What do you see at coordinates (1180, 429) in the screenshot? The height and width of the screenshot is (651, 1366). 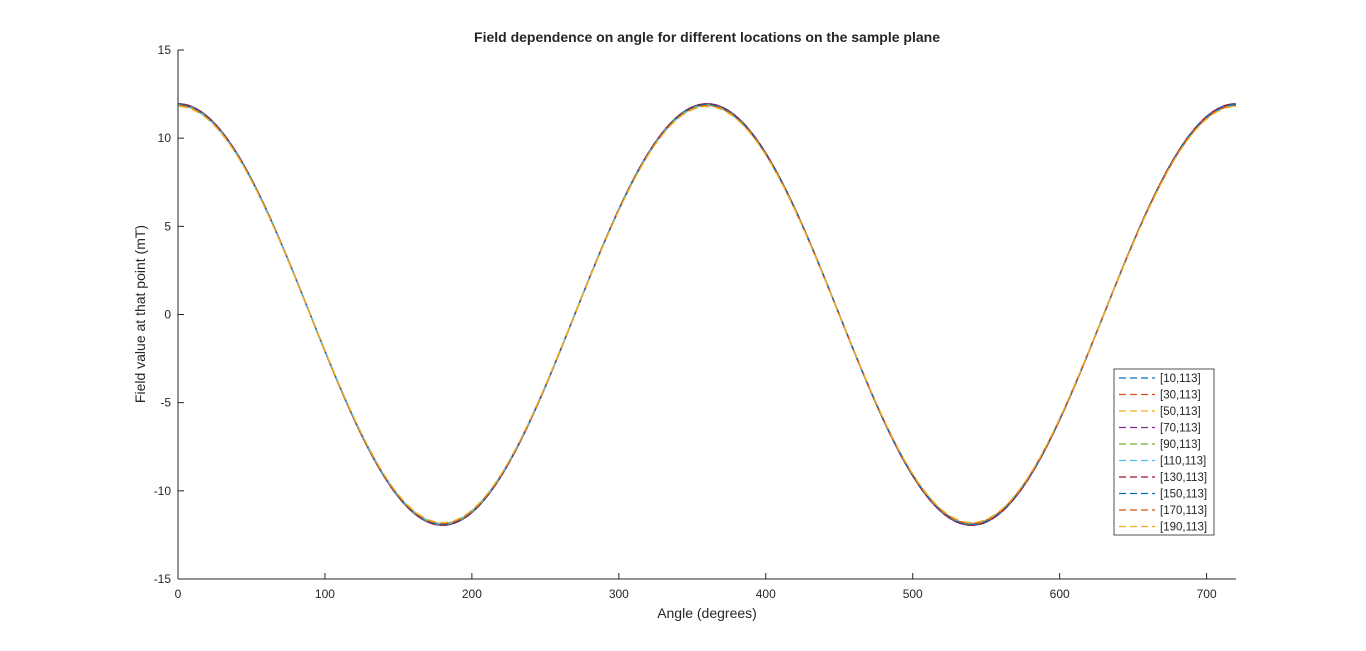 I see `legend-entry-label: [70,113]` at bounding box center [1180, 429].